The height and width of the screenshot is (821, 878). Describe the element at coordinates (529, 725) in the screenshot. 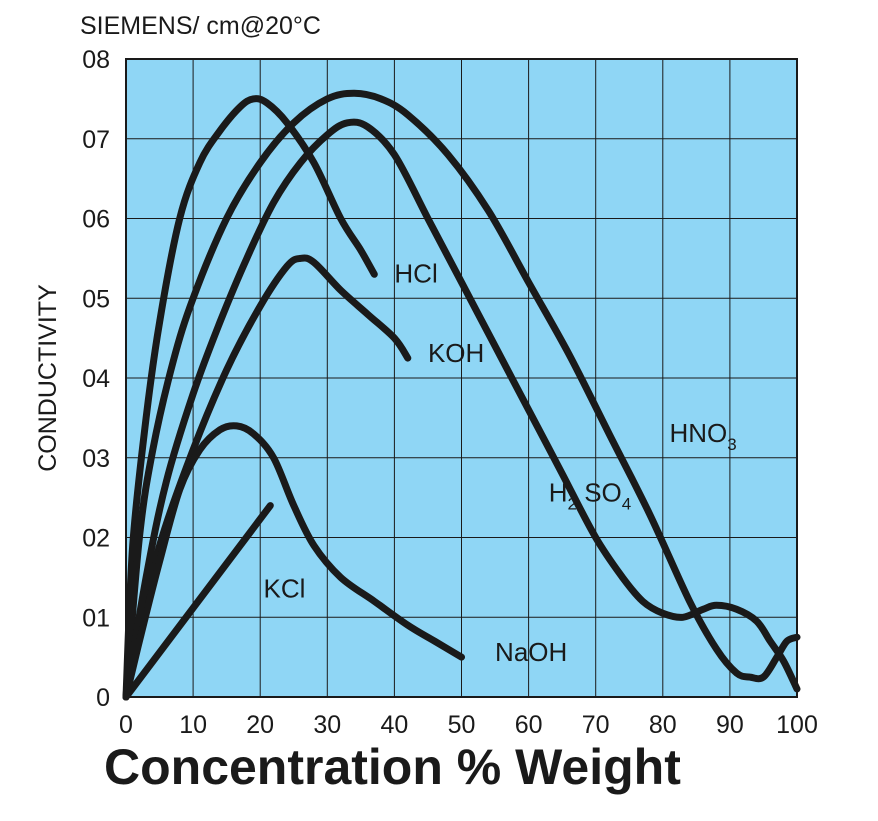

I see `x-tick-label: 60` at that location.